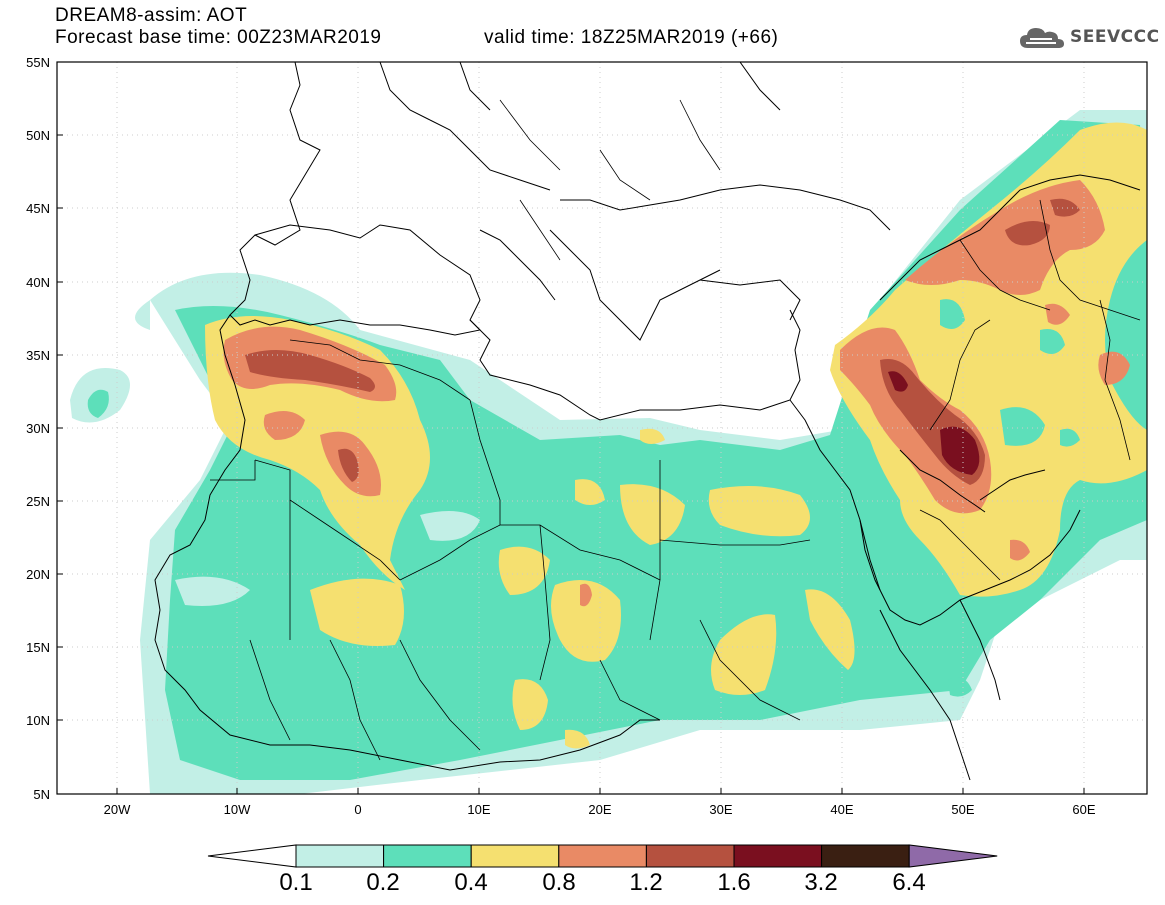 Image resolution: width=1165 pixels, height=905 pixels. What do you see at coordinates (383, 882) in the screenshot?
I see `legend-label: 0.2` at bounding box center [383, 882].